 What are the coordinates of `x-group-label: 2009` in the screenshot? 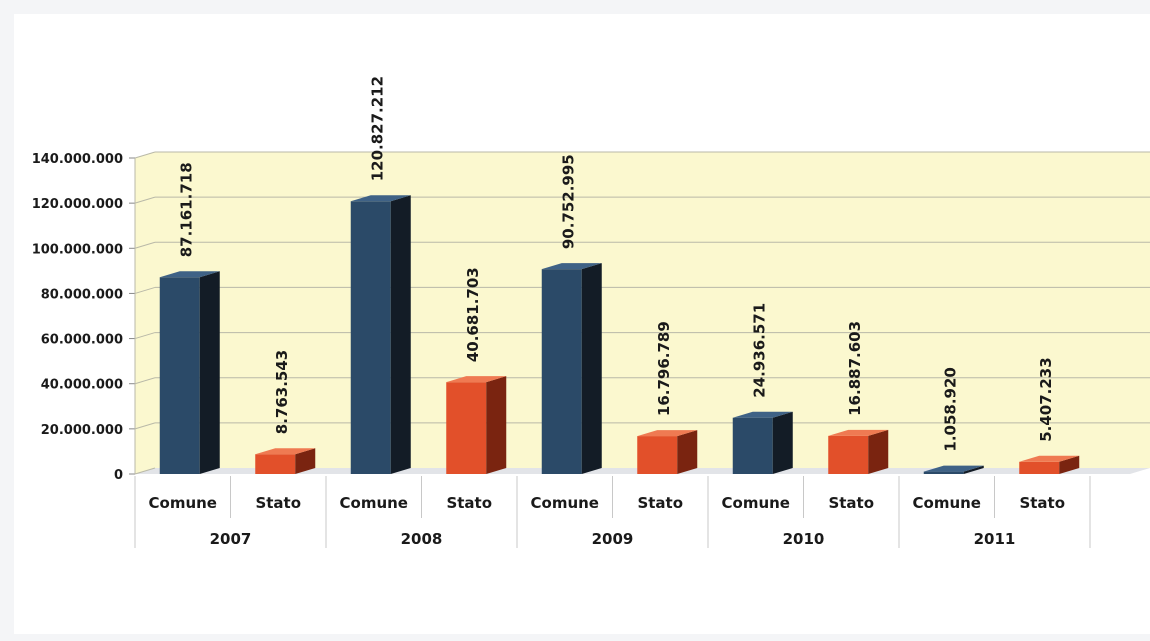 It's located at (613, 539).